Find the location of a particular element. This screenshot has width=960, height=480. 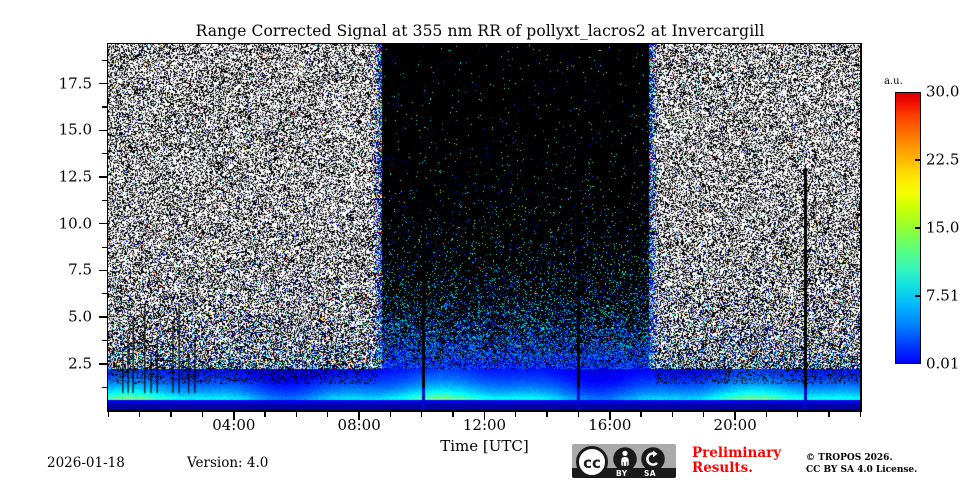

preliminary-results-notice: Preliminary Results. is located at coordinates (747, 461).